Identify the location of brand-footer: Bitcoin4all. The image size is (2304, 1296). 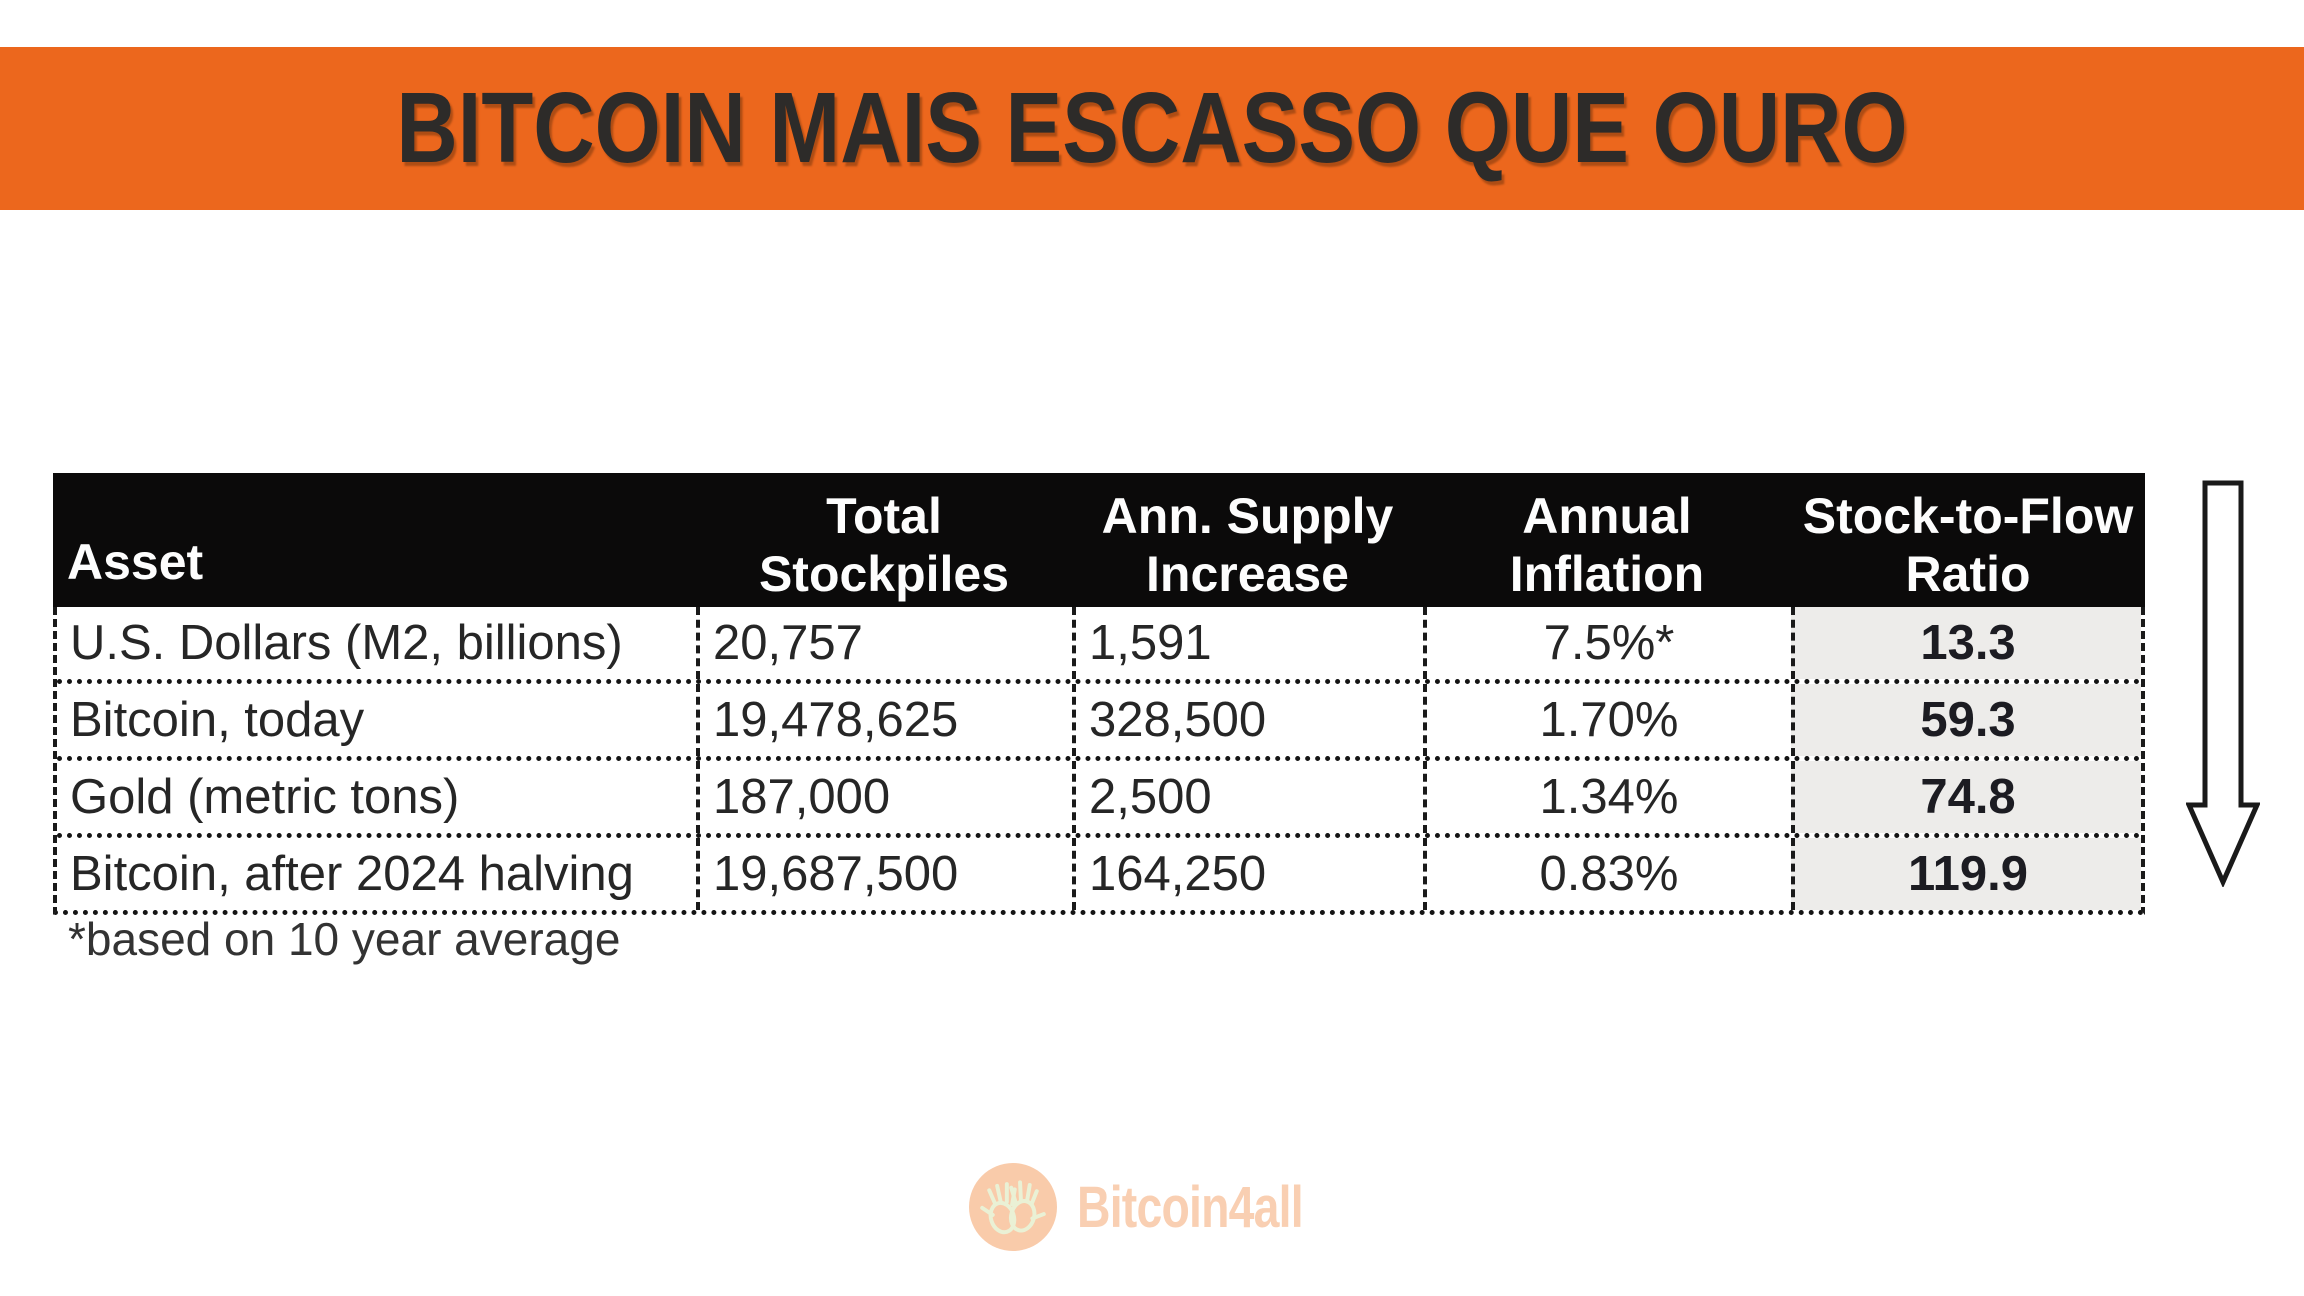
(1152, 1207).